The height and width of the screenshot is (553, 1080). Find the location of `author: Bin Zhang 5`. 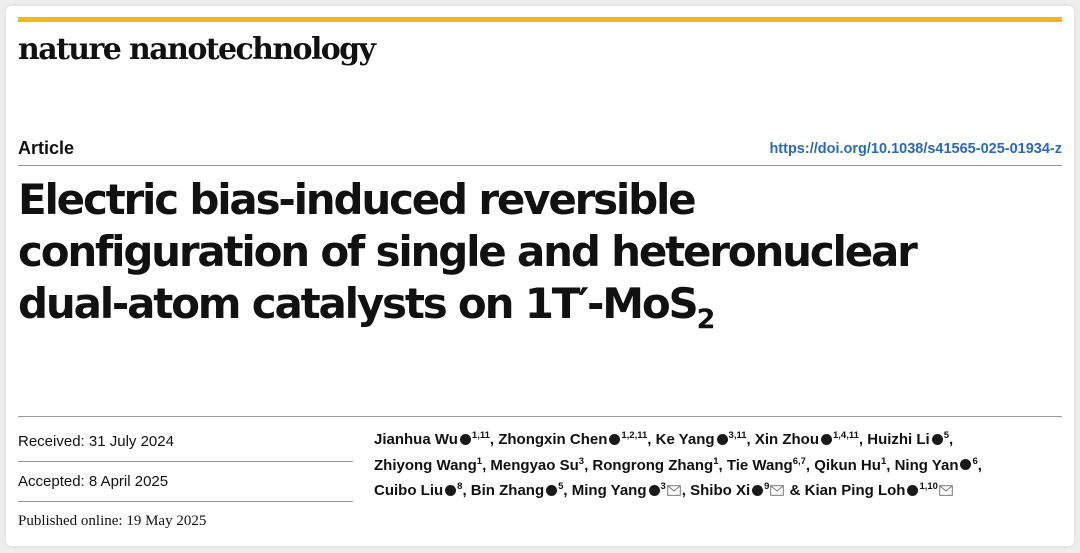

author: Bin Zhang 5 is located at coordinates (517, 490).